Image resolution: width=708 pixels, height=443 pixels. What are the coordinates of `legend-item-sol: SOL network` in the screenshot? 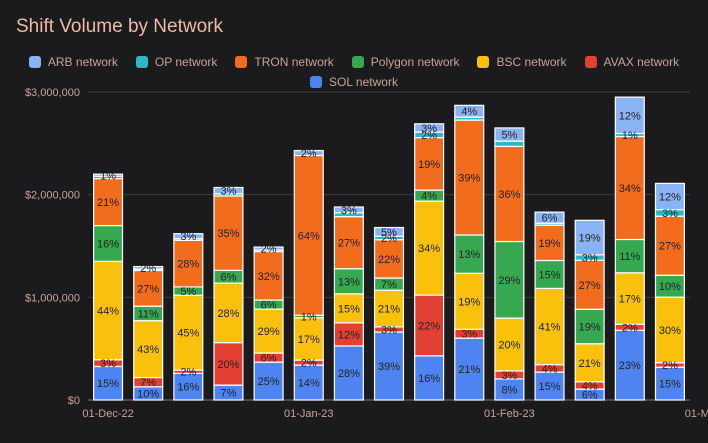 It's located at (354, 82).